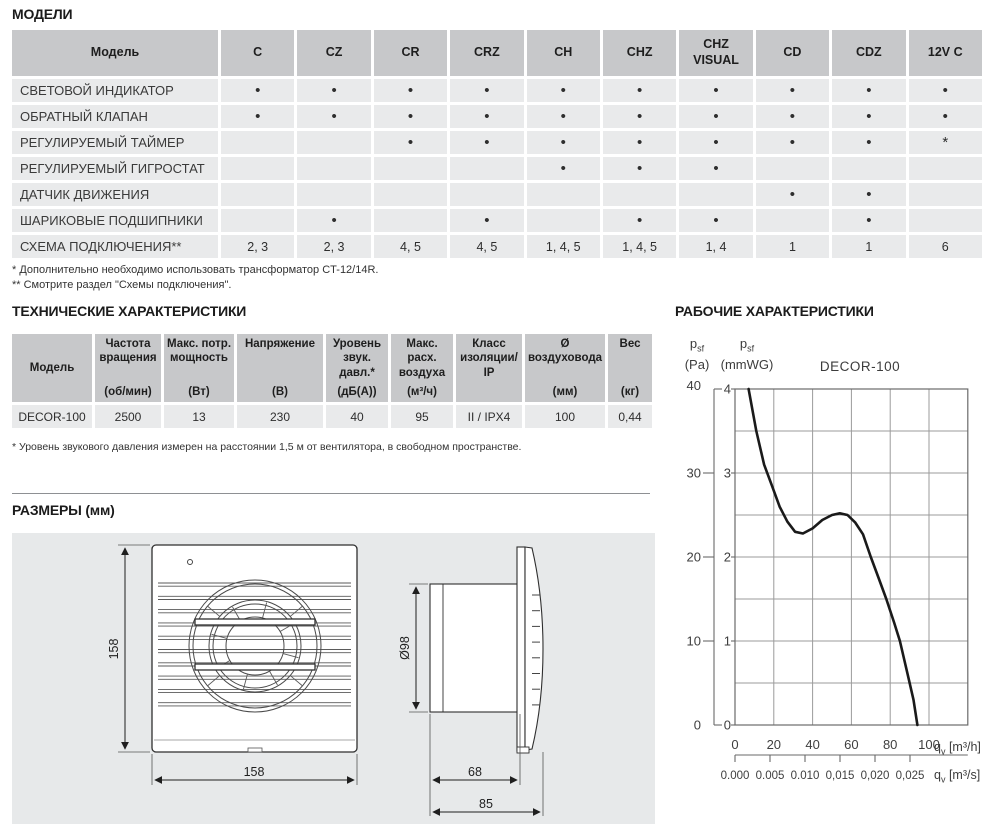 The image size is (1000, 837). I want to click on models-col-header: CHZ, so click(639, 53).